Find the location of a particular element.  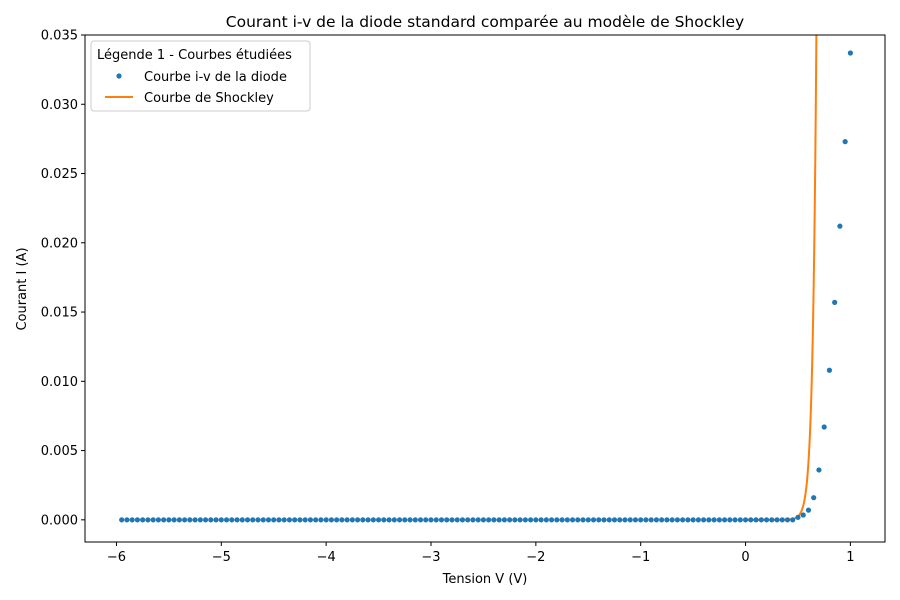

y-tick-label: 0.005 is located at coordinates (59, 451).